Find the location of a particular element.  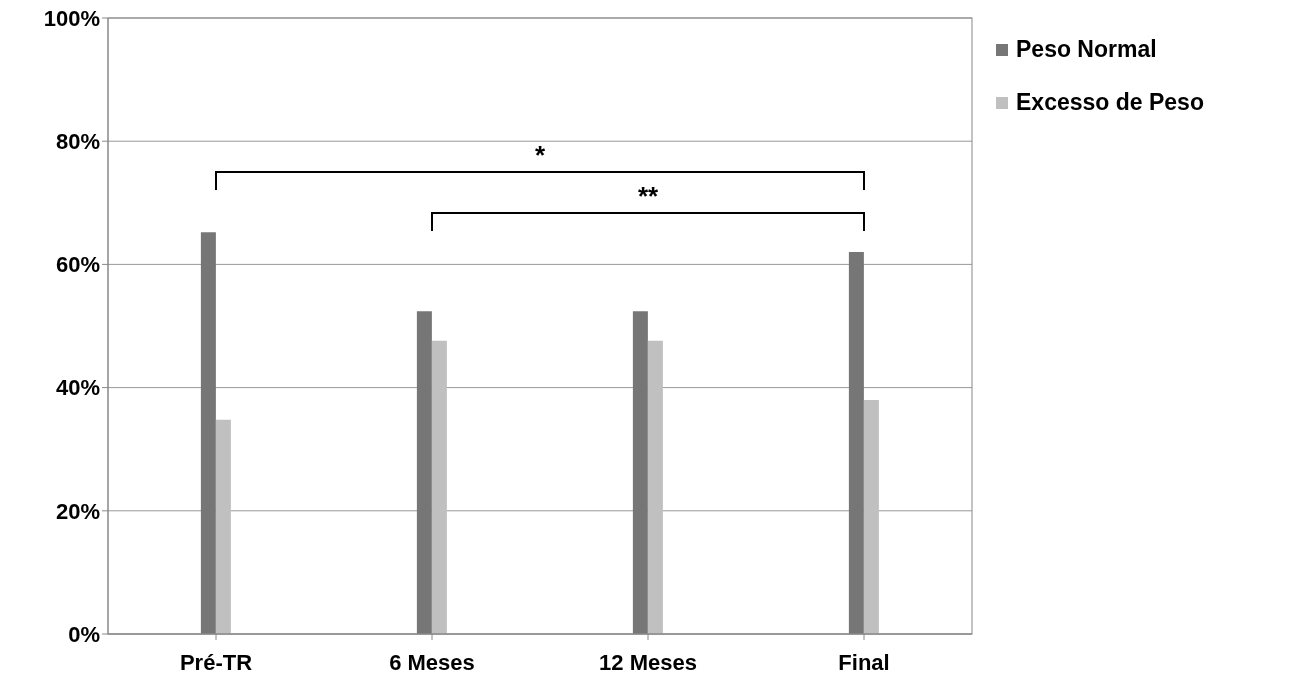

x-tick-label: Pré-TR is located at coordinates (216, 662).